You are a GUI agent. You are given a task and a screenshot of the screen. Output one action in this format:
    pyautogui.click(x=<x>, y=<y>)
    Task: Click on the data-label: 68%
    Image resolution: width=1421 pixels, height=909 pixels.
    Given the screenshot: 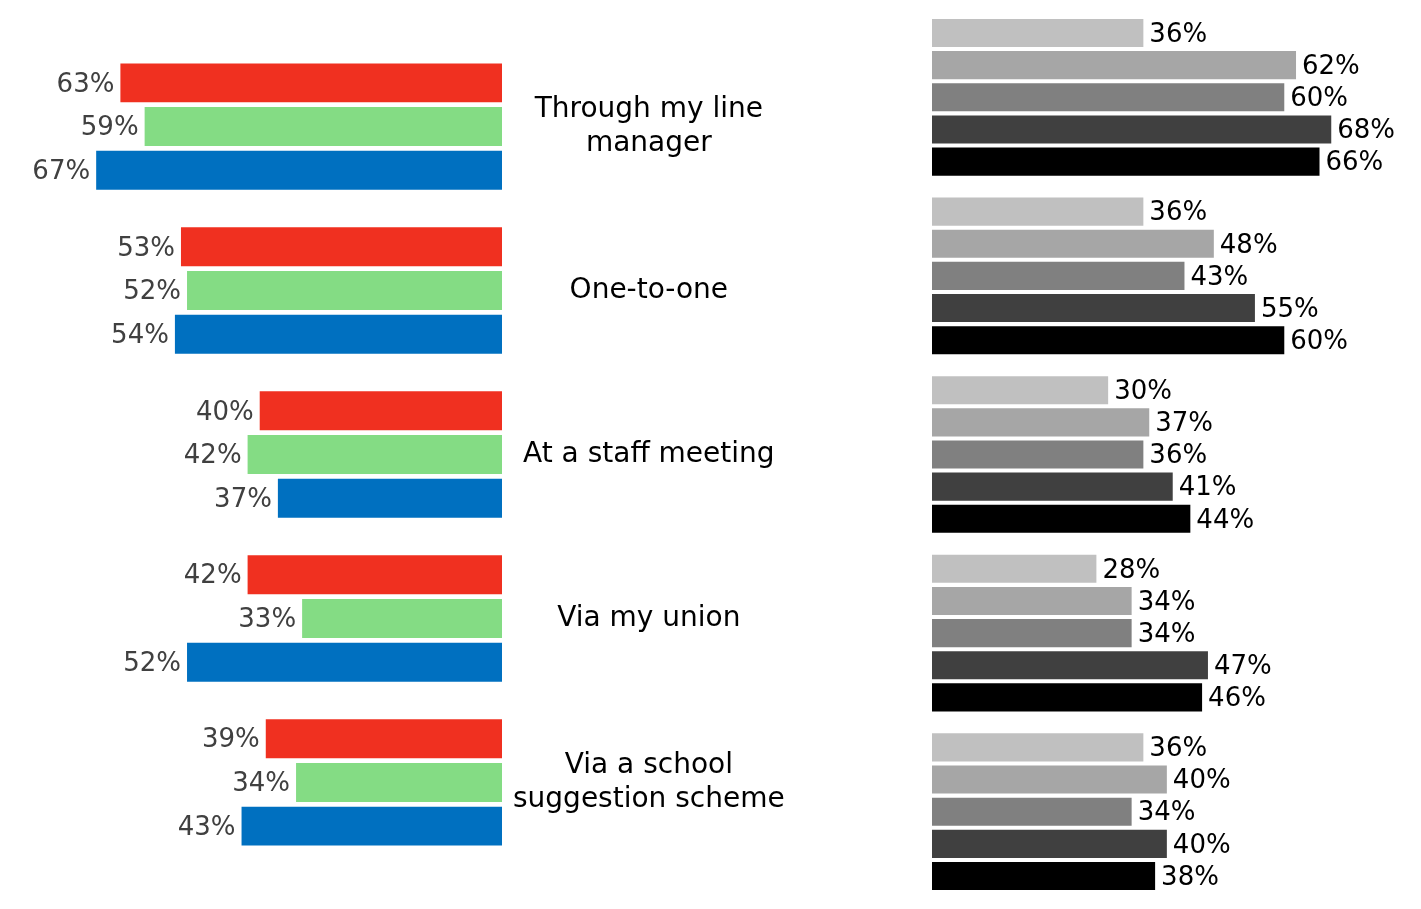 What is the action you would take?
    pyautogui.click(x=1366, y=129)
    